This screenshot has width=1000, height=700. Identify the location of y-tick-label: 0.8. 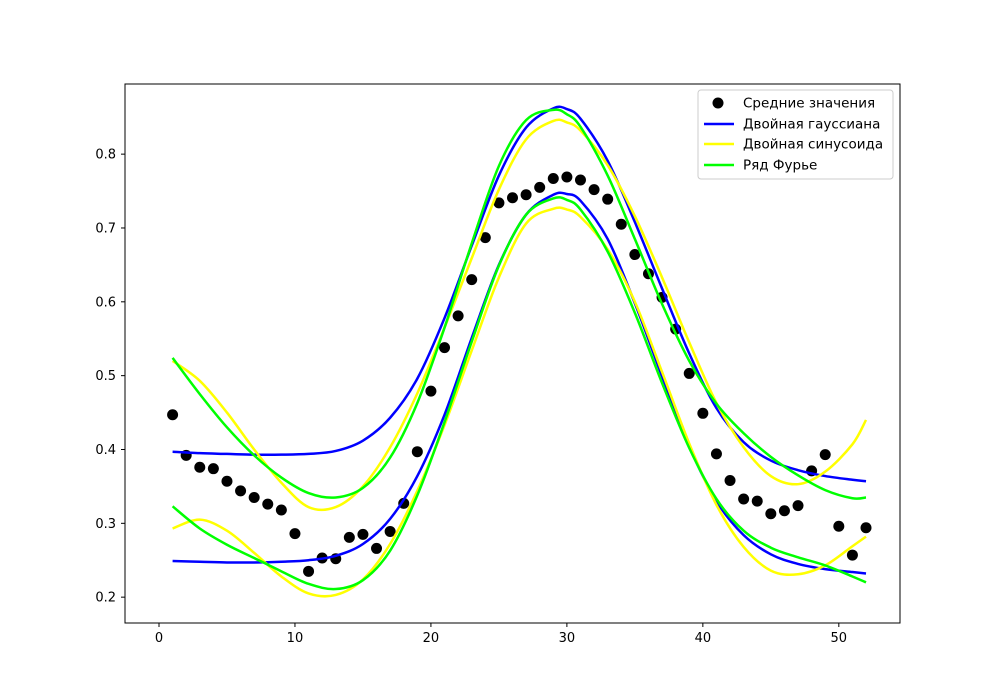
(105, 155).